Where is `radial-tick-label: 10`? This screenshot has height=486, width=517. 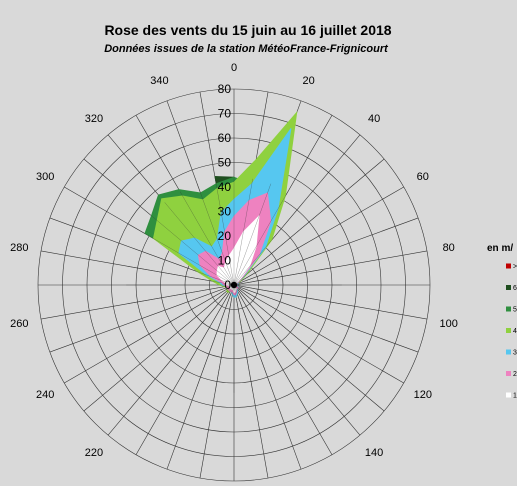
radial-tick-label: 10 is located at coordinates (225, 261).